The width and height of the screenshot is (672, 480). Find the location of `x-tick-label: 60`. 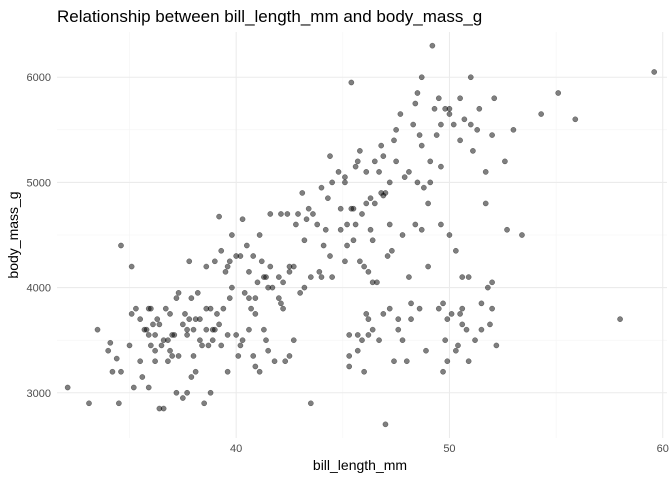

x-tick-label: 60 is located at coordinates (663, 449).